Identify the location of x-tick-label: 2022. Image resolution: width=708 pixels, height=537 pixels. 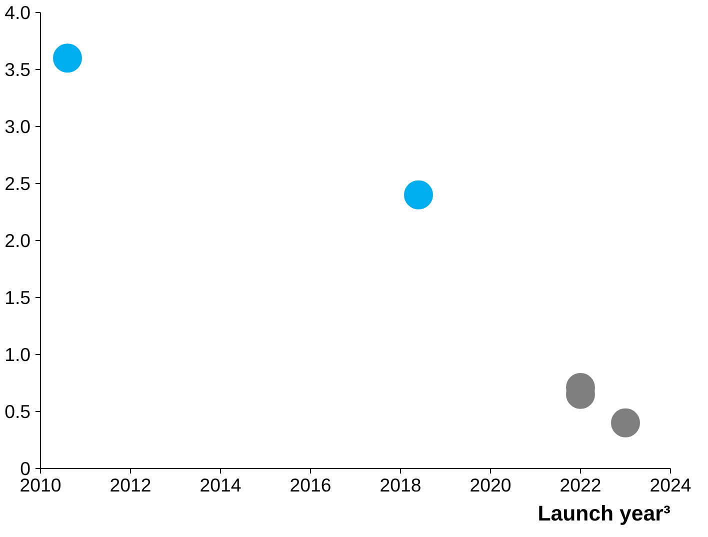
(581, 485).